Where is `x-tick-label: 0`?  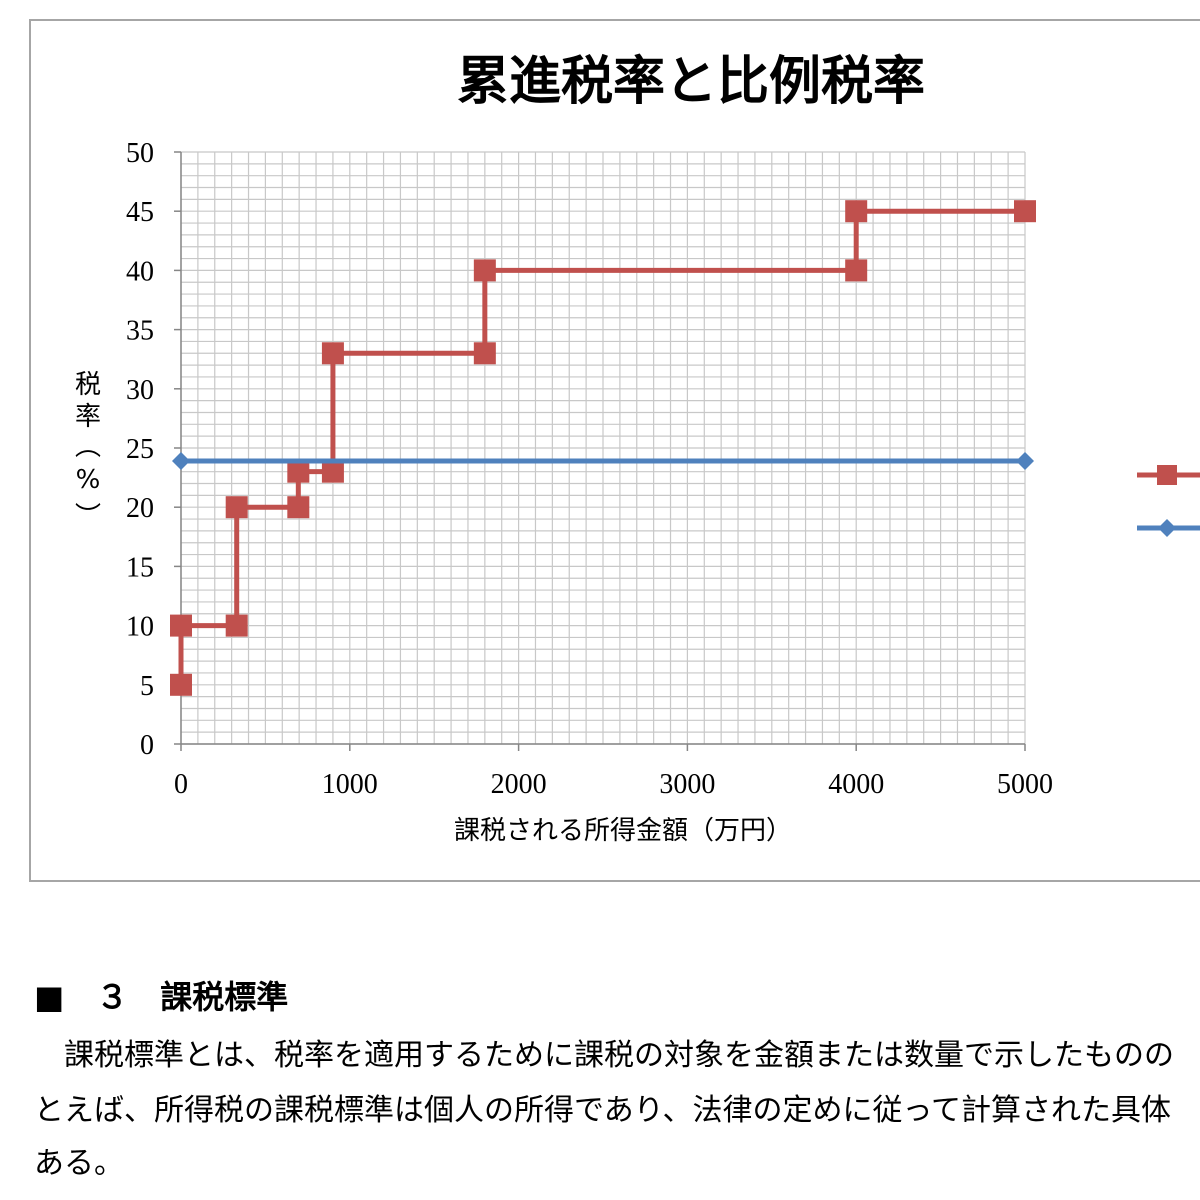
x-tick-label: 0 is located at coordinates (181, 784).